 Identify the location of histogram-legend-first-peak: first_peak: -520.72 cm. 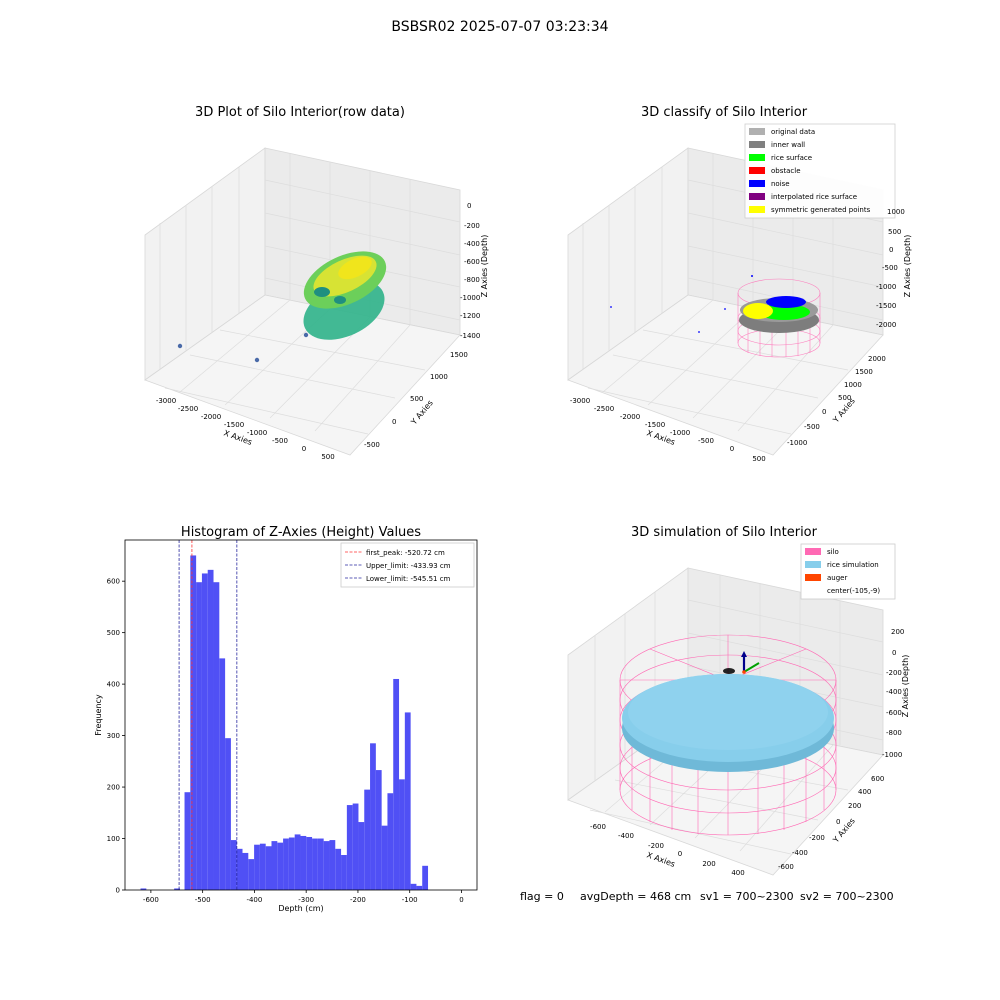
(405, 553).